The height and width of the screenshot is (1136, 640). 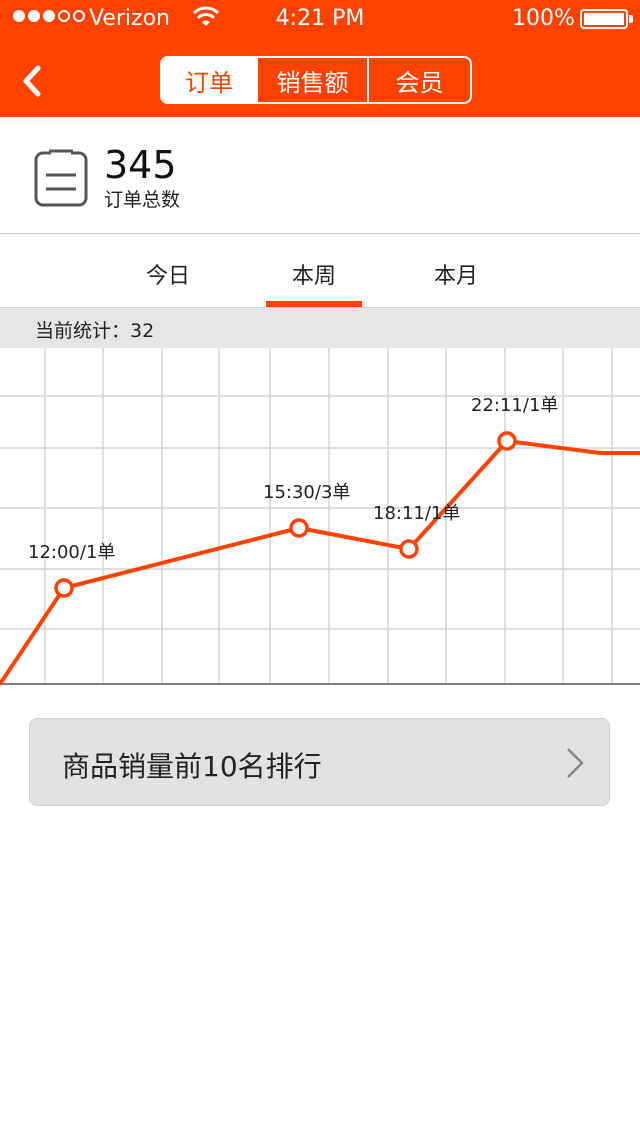 What do you see at coordinates (140, 165) in the screenshot?
I see `order-total-count: 345` at bounding box center [140, 165].